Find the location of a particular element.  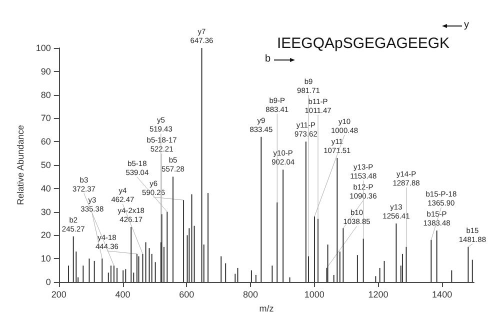

y-tick-label: 30 is located at coordinates (45, 211).